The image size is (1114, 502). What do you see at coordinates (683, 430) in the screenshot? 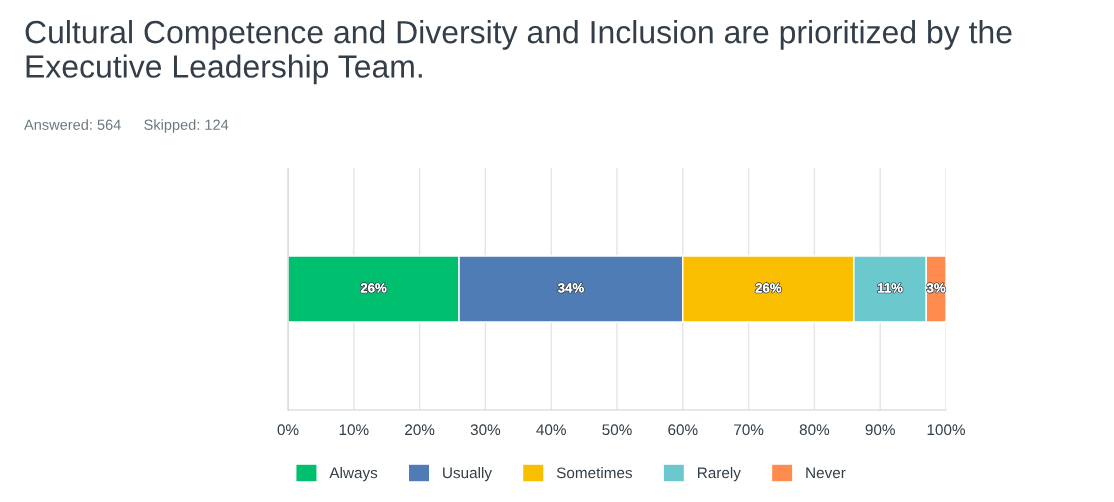
I see `x-tick-label: 60%` at bounding box center [683, 430].